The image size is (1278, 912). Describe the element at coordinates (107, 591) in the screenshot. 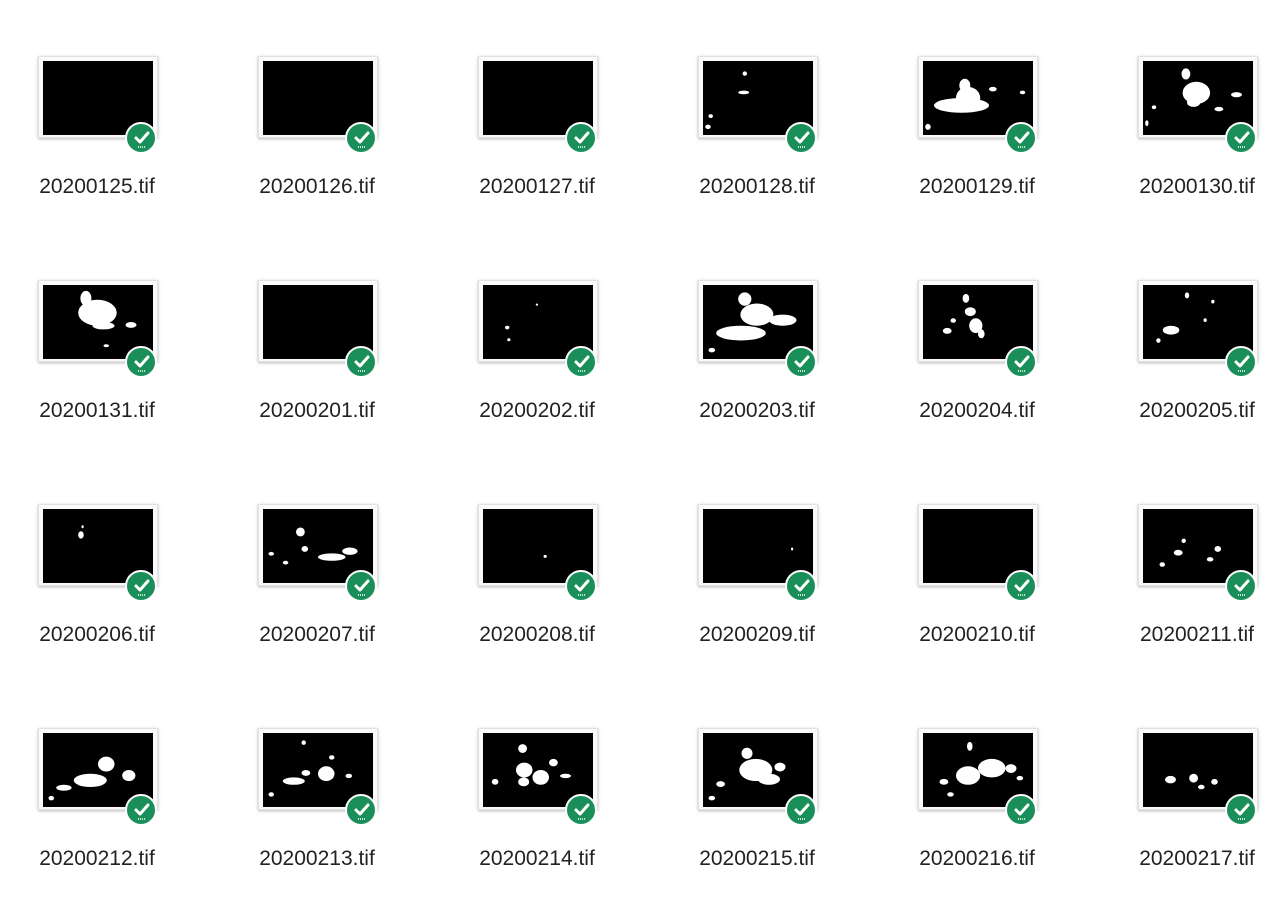

I see `file-item: 20200206.tif` at that location.